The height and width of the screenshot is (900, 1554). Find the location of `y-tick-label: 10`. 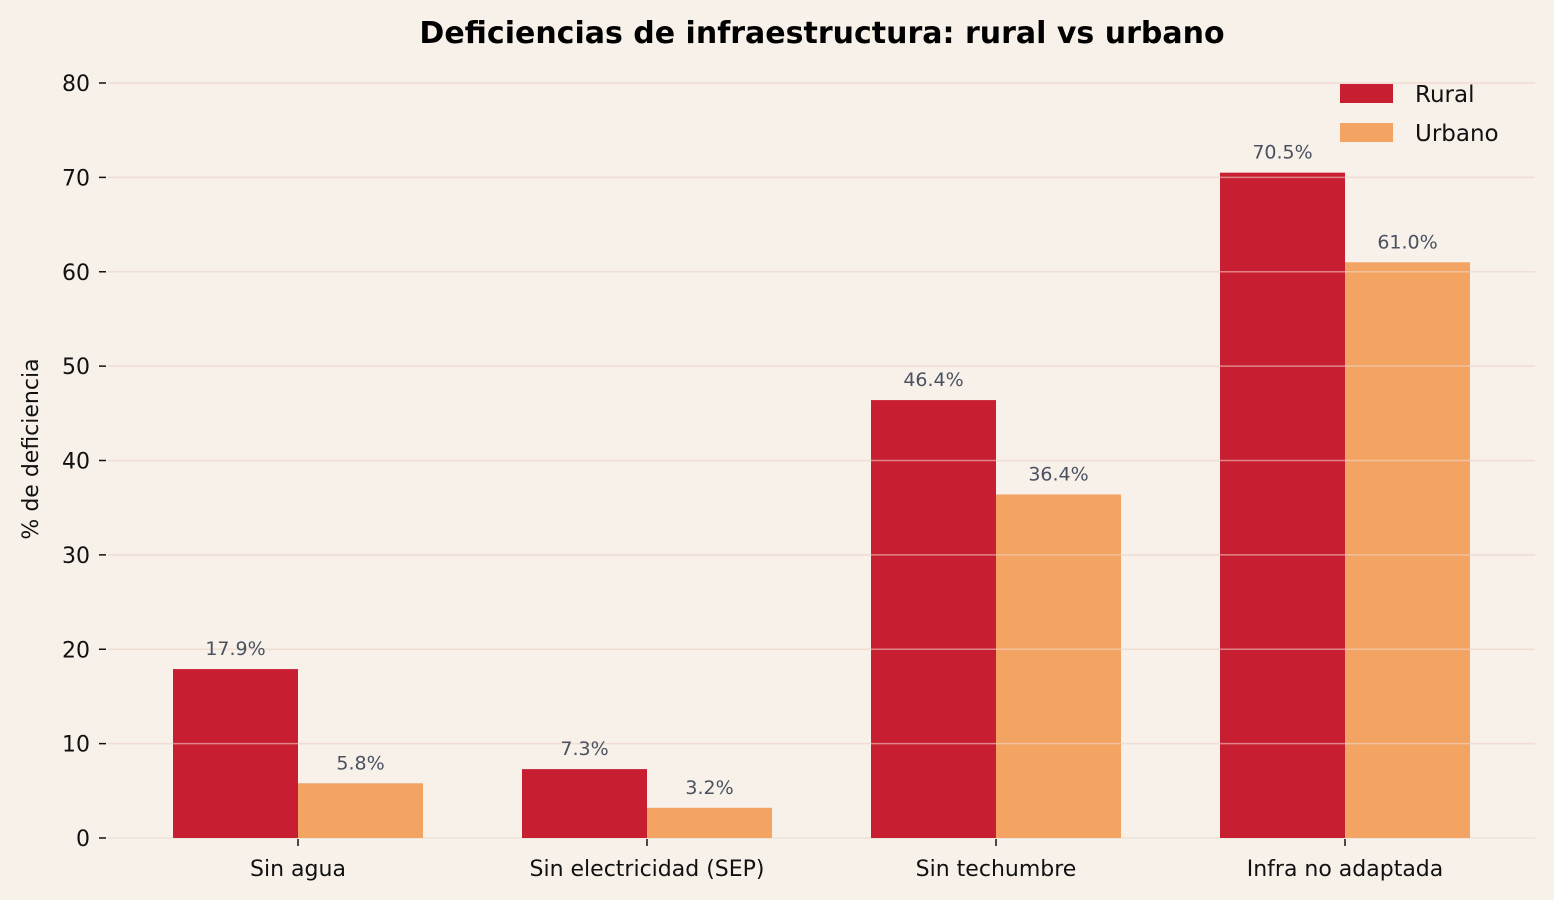

y-tick-label: 10 is located at coordinates (76, 745).